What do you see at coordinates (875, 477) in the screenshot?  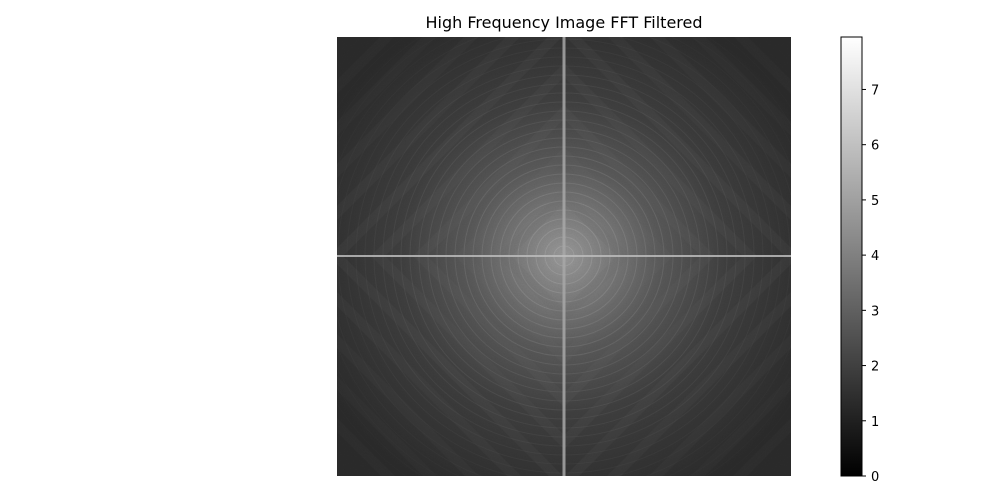 I see `colorbar-tick-label: 0` at bounding box center [875, 477].